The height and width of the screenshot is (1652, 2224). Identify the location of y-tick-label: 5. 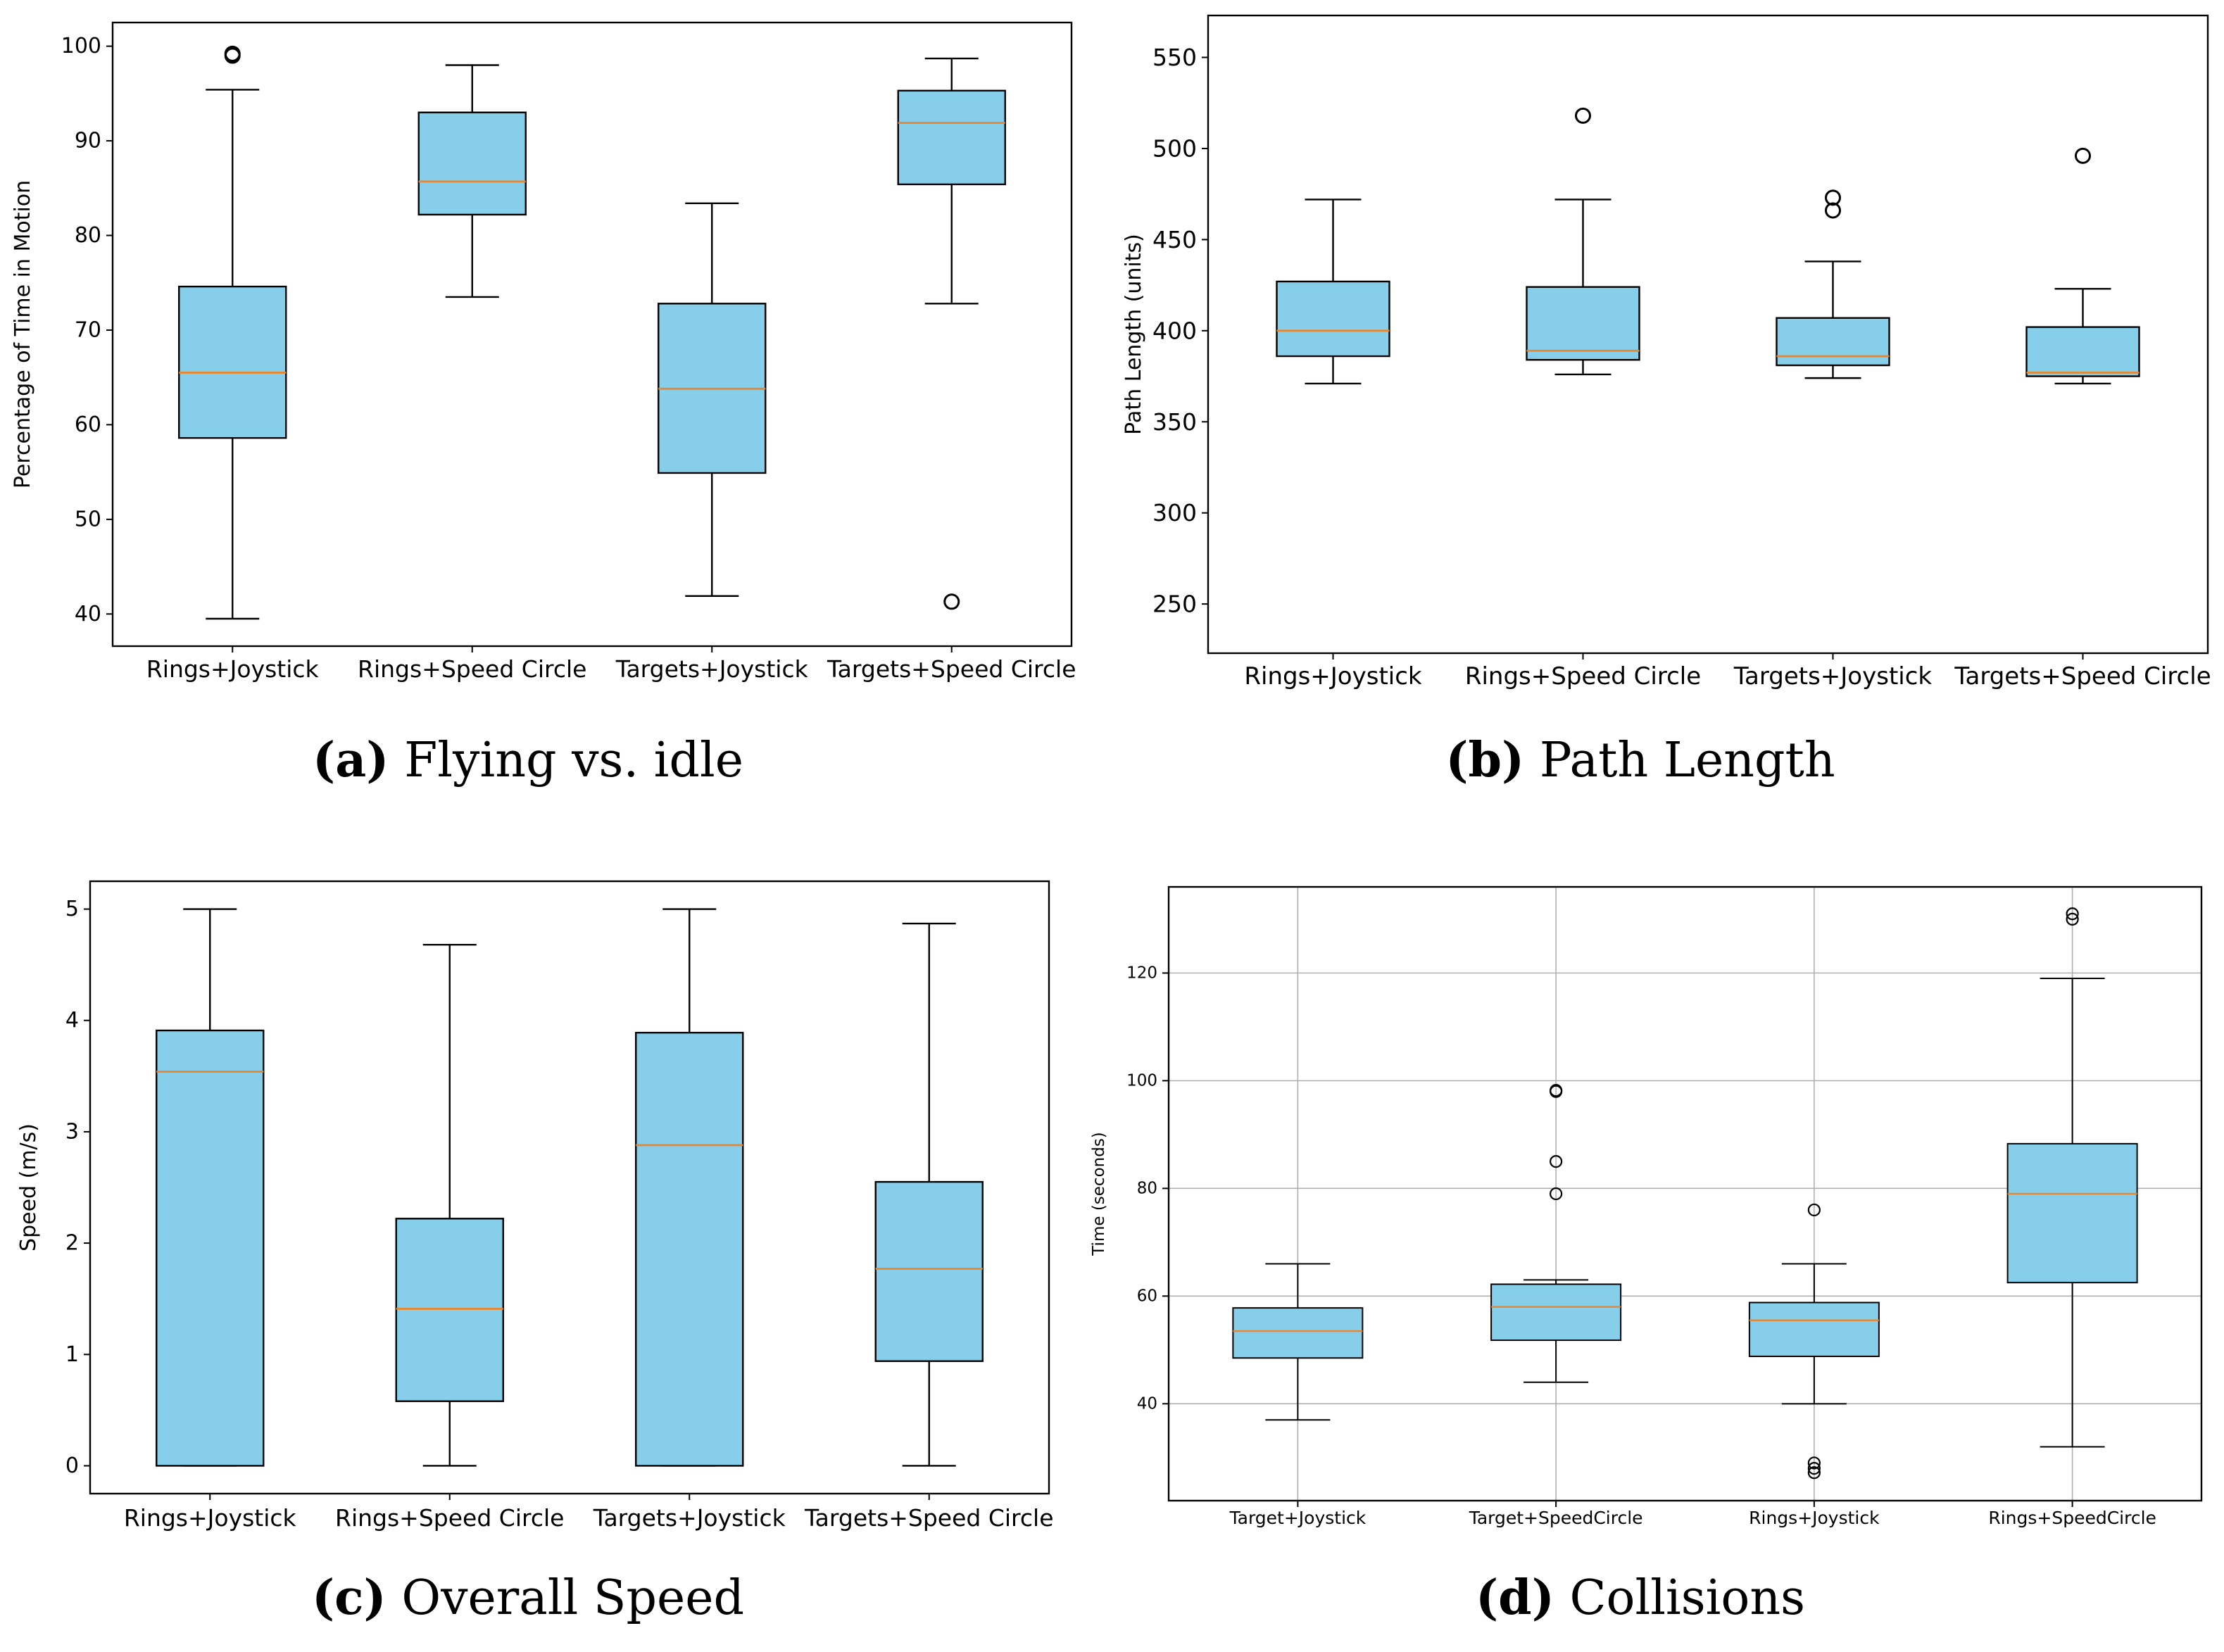
(72, 909).